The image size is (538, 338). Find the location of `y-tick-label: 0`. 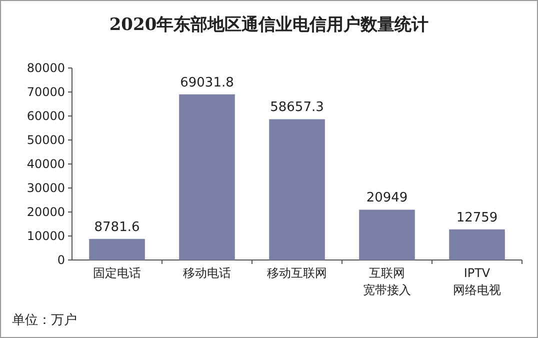

y-tick-label: 0 is located at coordinates (61, 260).